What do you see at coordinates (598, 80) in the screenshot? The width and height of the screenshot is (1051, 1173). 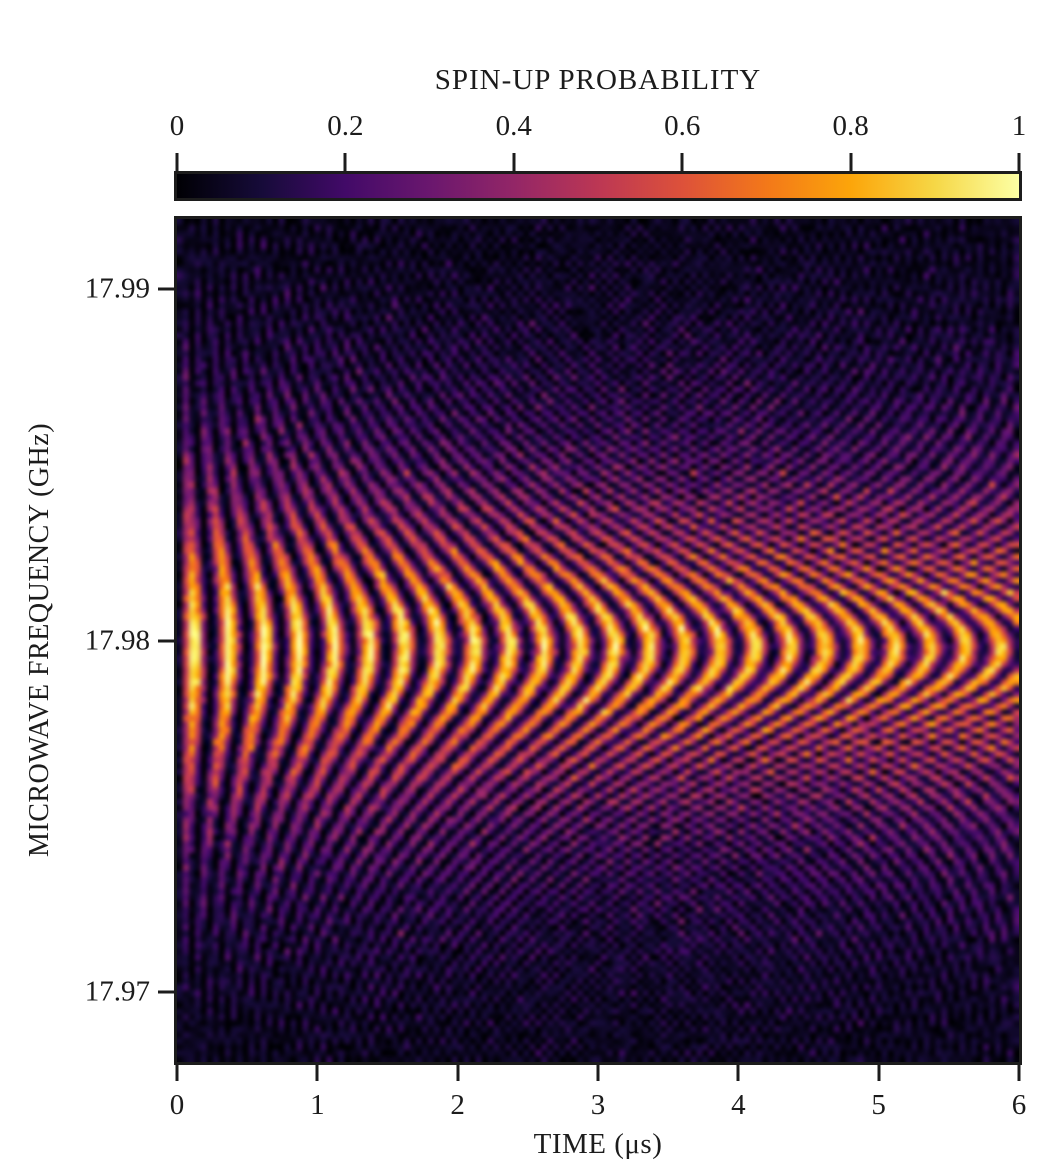 I see `colorbar-title: SPIN-UP PROBABILITY` at bounding box center [598, 80].